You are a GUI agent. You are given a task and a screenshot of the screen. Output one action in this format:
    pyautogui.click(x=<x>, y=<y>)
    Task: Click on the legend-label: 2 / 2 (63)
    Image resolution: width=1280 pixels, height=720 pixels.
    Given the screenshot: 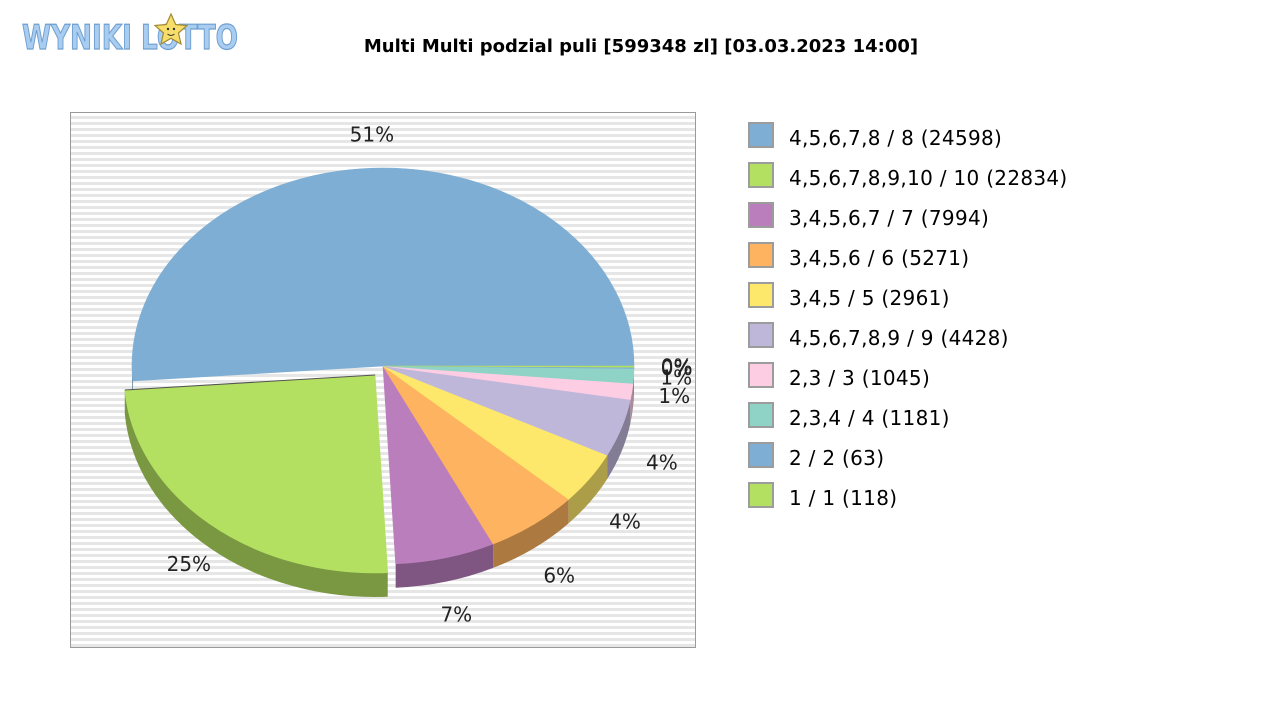 What is the action you would take?
    pyautogui.click(x=837, y=458)
    